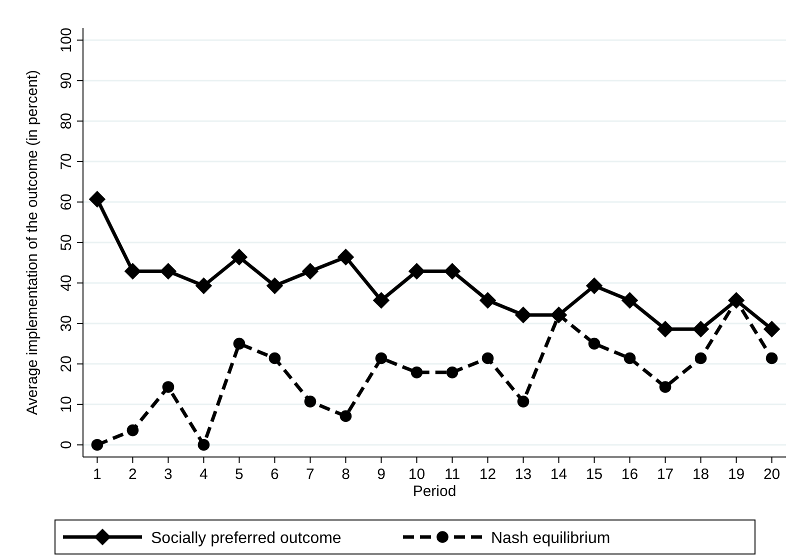 This screenshot has height=558, width=794. What do you see at coordinates (239, 474) in the screenshot?
I see `x-tick-label: 5` at bounding box center [239, 474].